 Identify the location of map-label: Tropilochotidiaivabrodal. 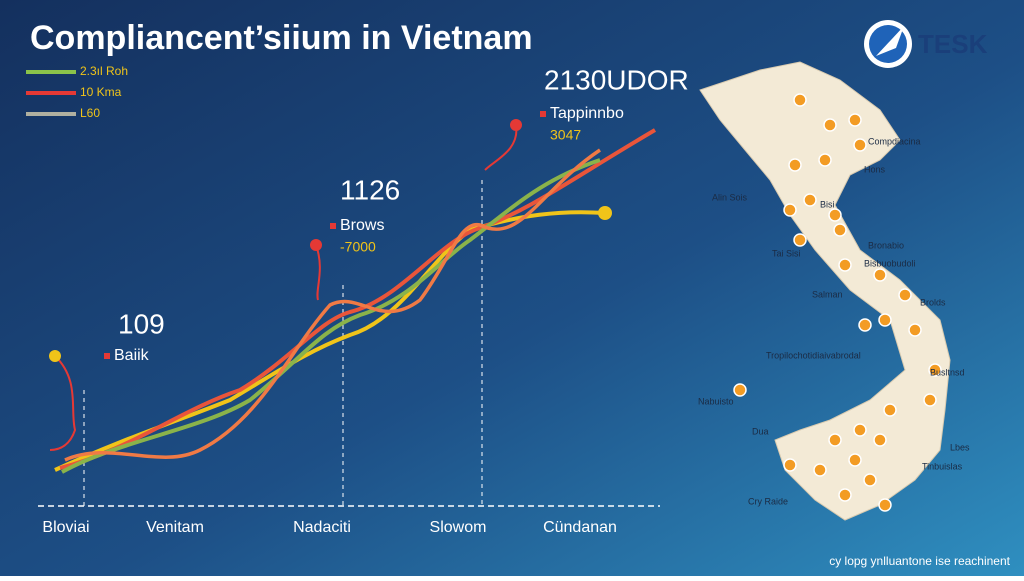
(813, 355).